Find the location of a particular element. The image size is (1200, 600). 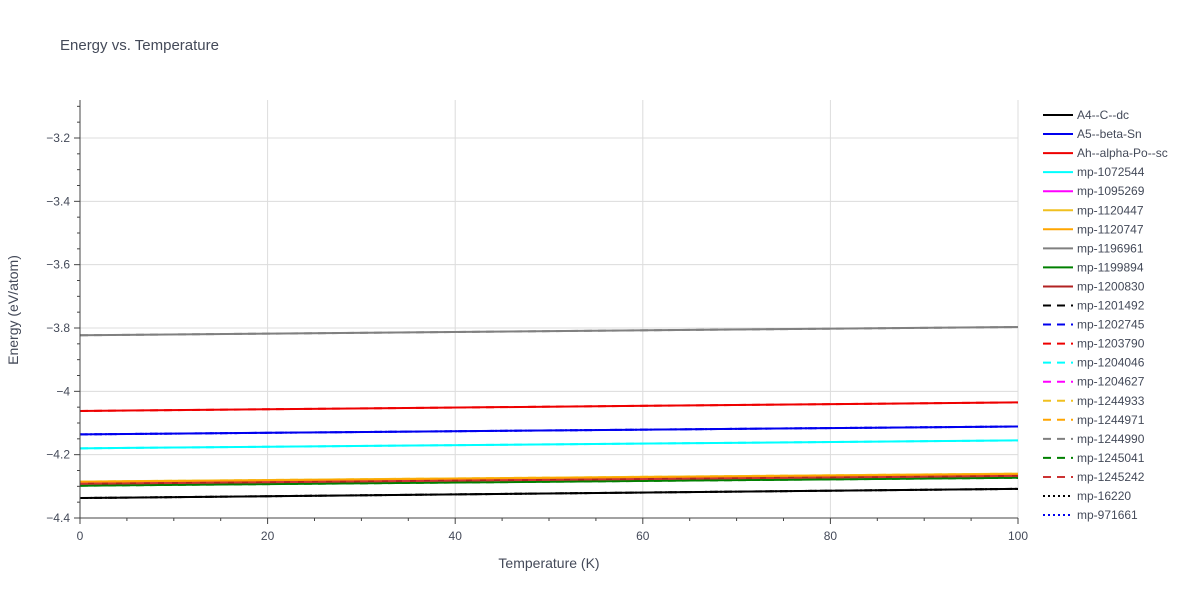

legend-item-label: mp-16220 is located at coordinates (1104, 496).